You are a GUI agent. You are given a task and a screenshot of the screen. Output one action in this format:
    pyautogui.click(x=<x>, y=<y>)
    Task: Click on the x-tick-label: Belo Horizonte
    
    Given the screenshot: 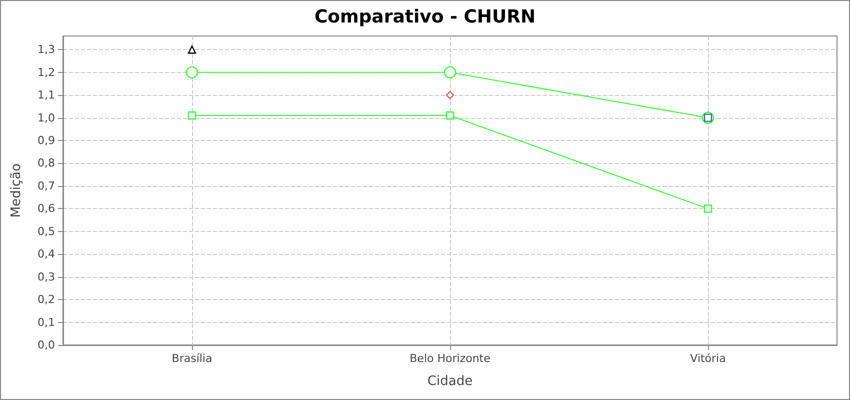 What is the action you would take?
    pyautogui.click(x=450, y=358)
    